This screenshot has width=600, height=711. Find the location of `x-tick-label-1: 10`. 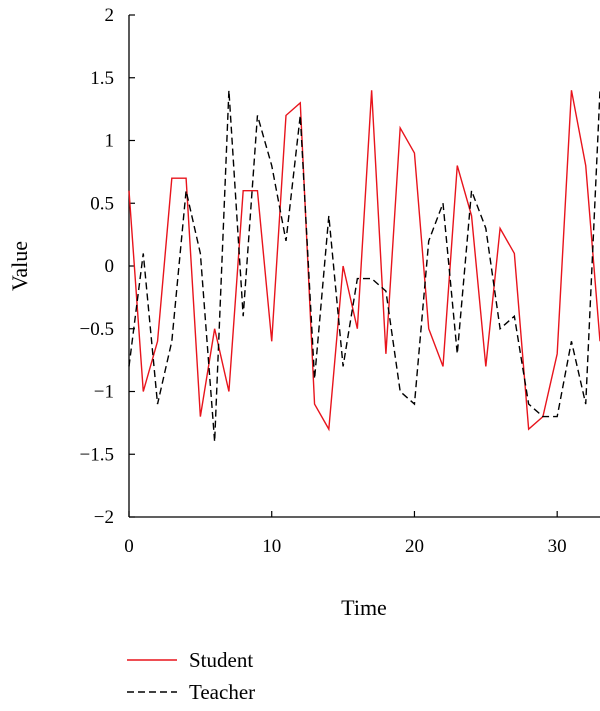

x-tick-label-1: 10 is located at coordinates (271, 546).